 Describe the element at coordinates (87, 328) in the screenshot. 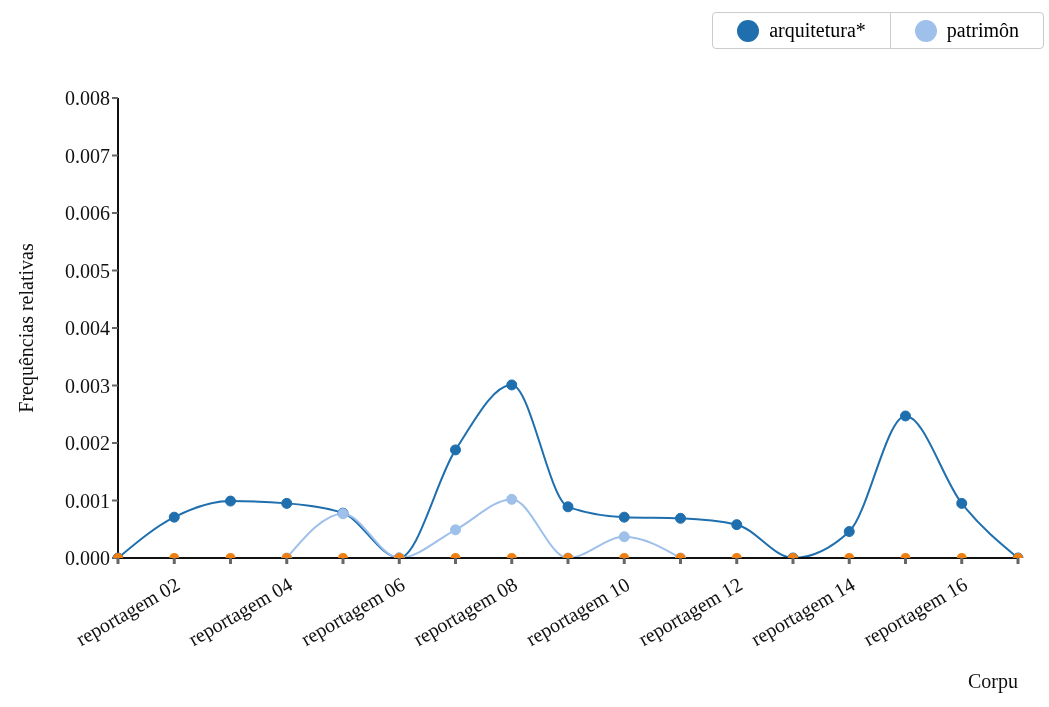

I see `y-tick-label: 0.004` at that location.